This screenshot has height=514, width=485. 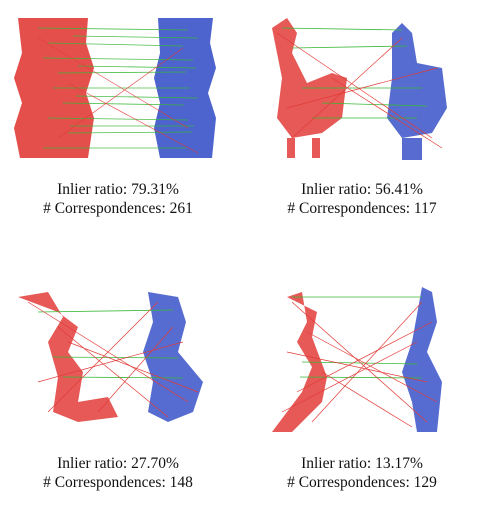 I want to click on dinosaur-icon, so click(x=110, y=357).